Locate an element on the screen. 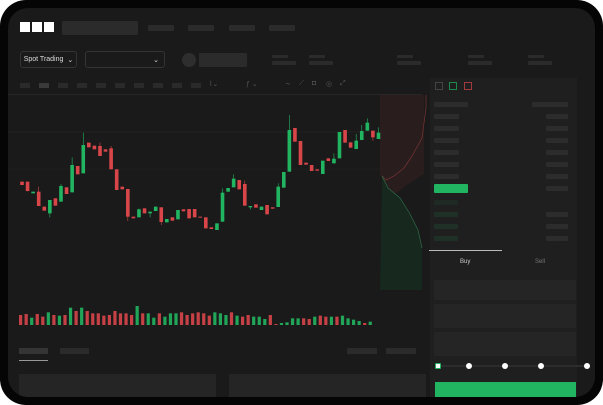 The width and height of the screenshot is (603, 405). tab-order-history is located at coordinates (74, 351).